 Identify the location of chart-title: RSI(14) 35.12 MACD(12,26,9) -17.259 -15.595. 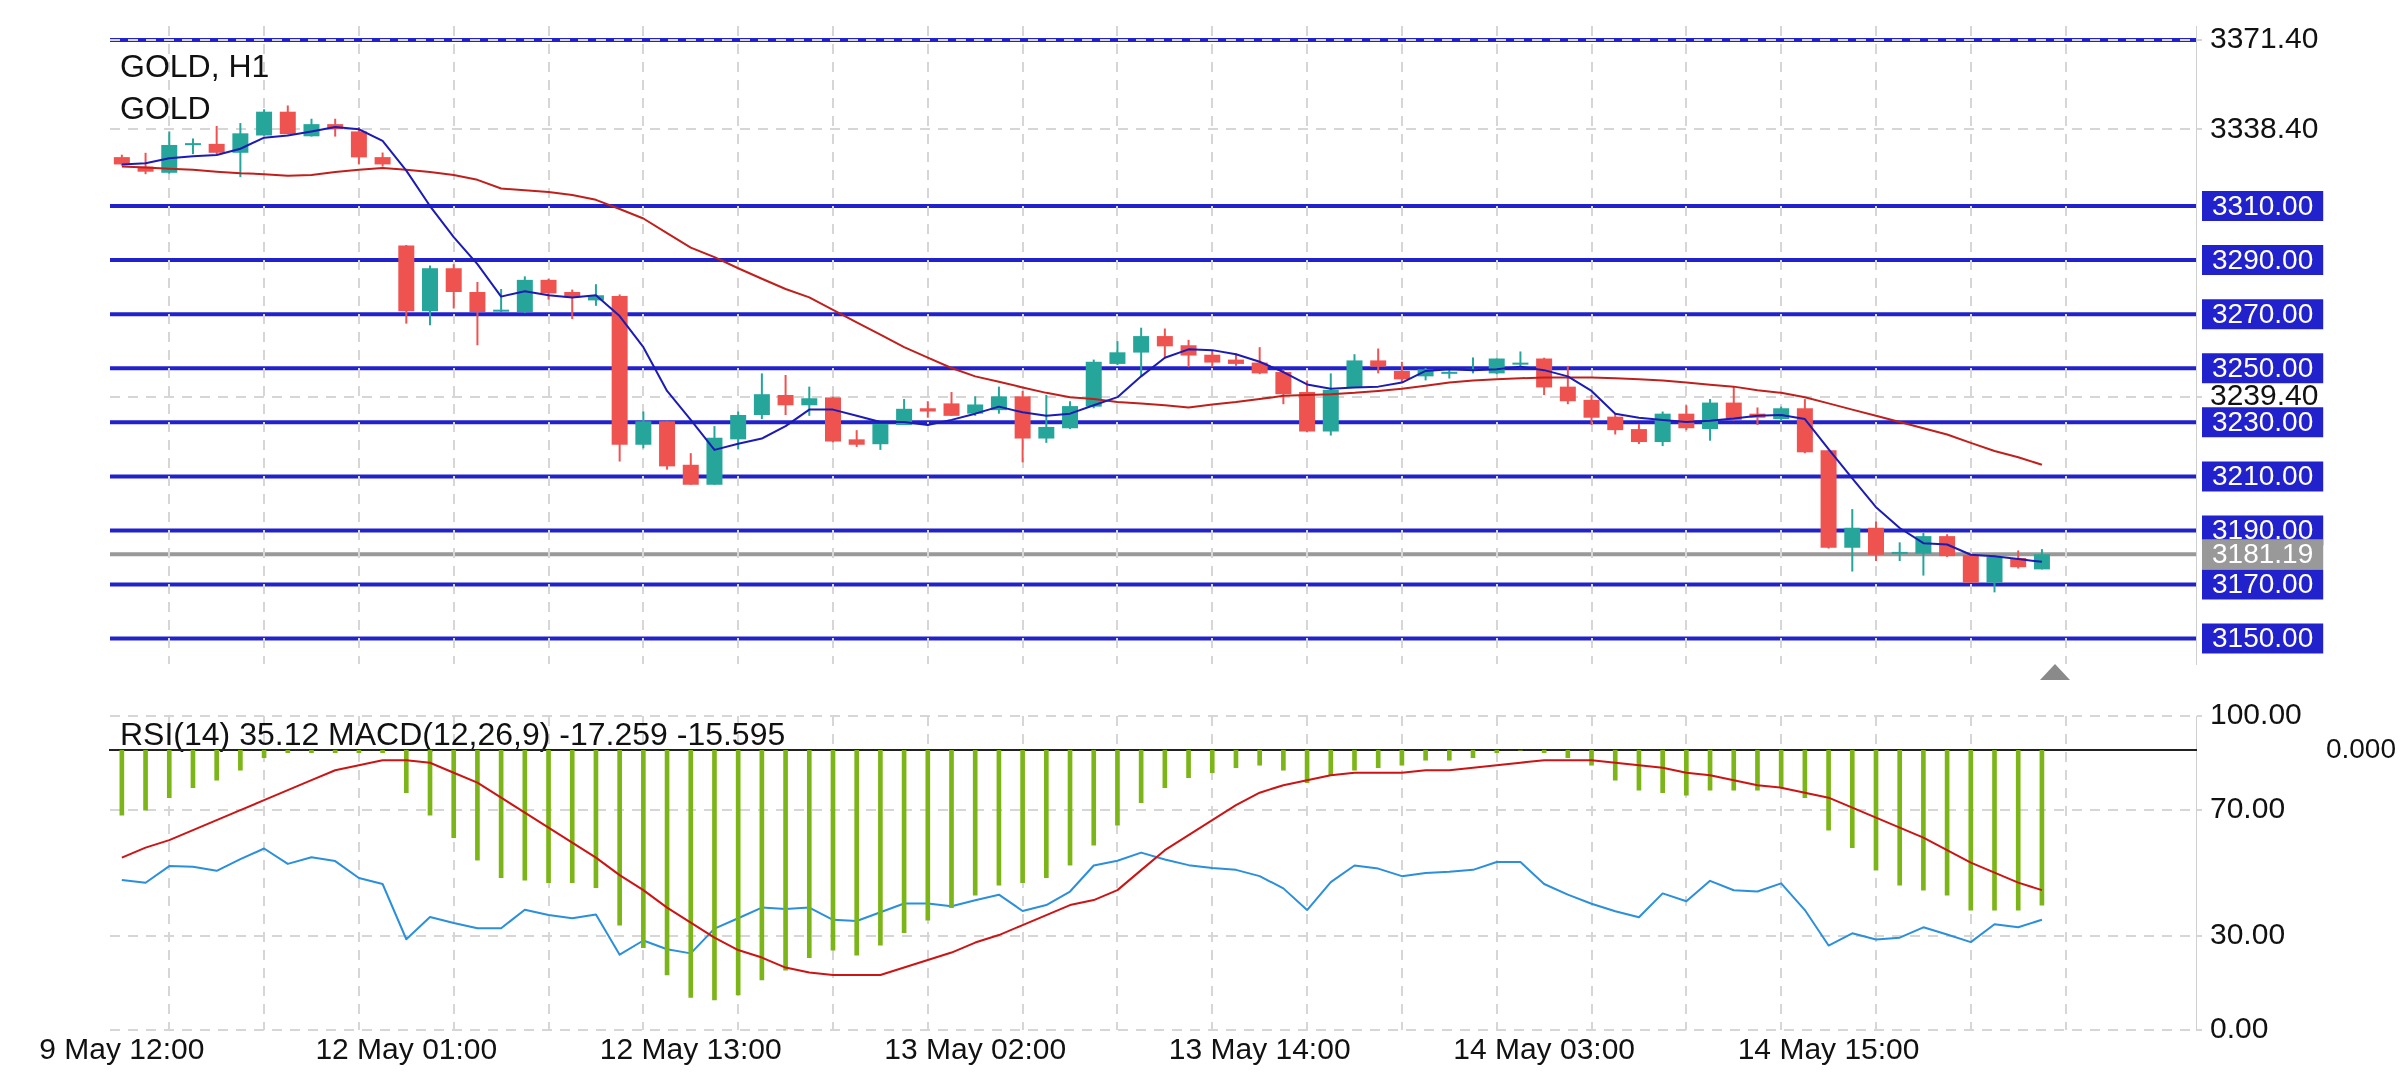
(453, 733).